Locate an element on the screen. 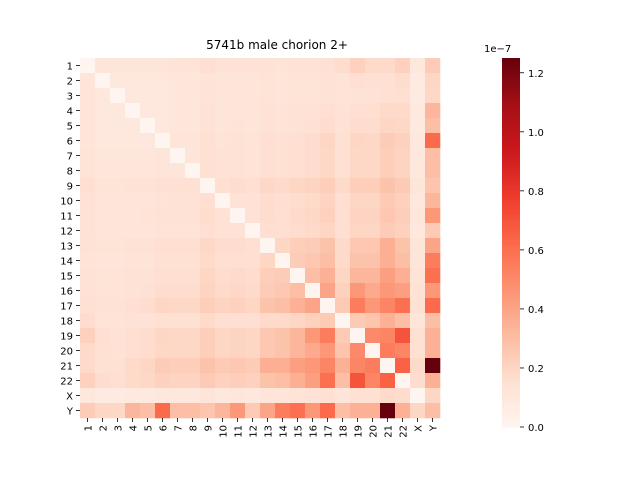 The height and width of the screenshot is (480, 640). y-tick-label: 16 is located at coordinates (66, 292).